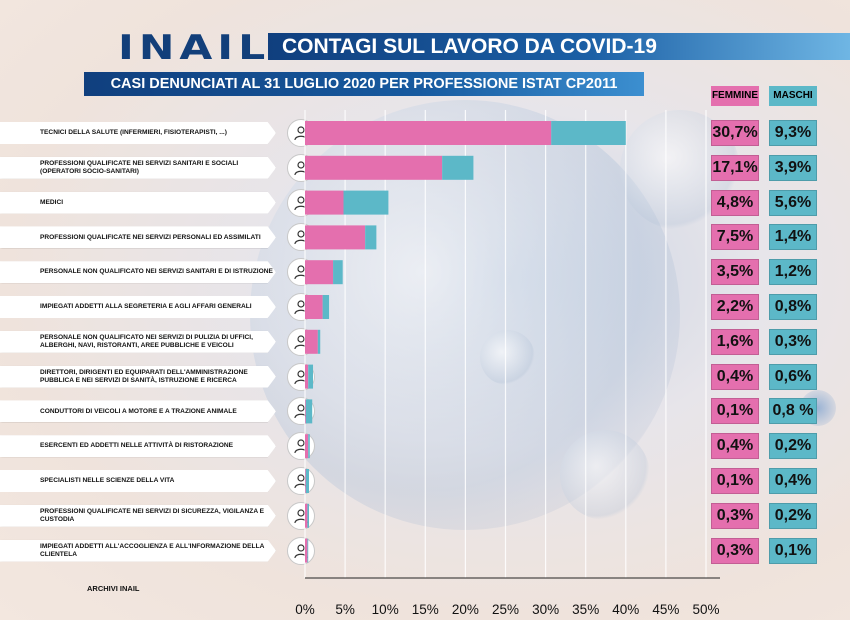 The height and width of the screenshot is (620, 850). Describe the element at coordinates (425, 609) in the screenshot. I see `x-tick-label: 15%` at that location.